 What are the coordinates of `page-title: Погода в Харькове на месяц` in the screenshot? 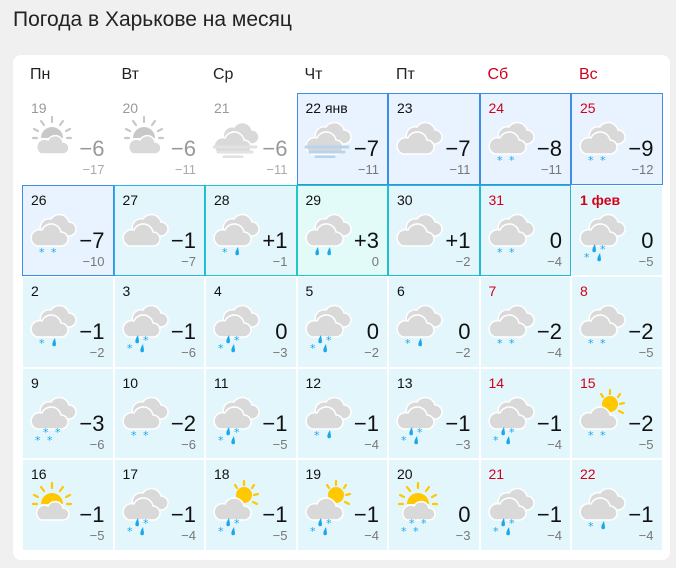 It's located at (152, 19).